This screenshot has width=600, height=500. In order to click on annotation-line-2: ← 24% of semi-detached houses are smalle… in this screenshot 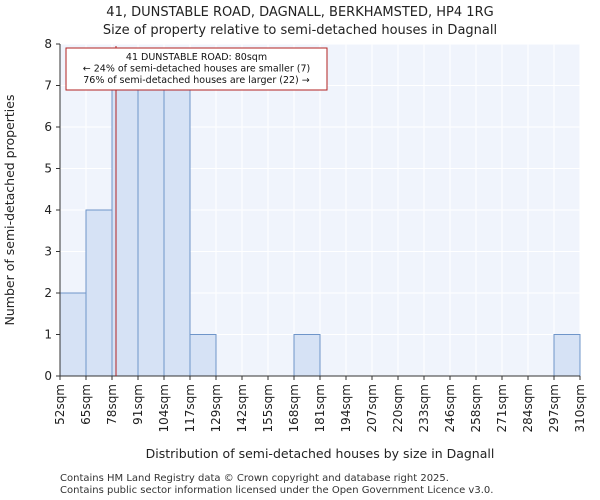, I will do `click(197, 69)`.